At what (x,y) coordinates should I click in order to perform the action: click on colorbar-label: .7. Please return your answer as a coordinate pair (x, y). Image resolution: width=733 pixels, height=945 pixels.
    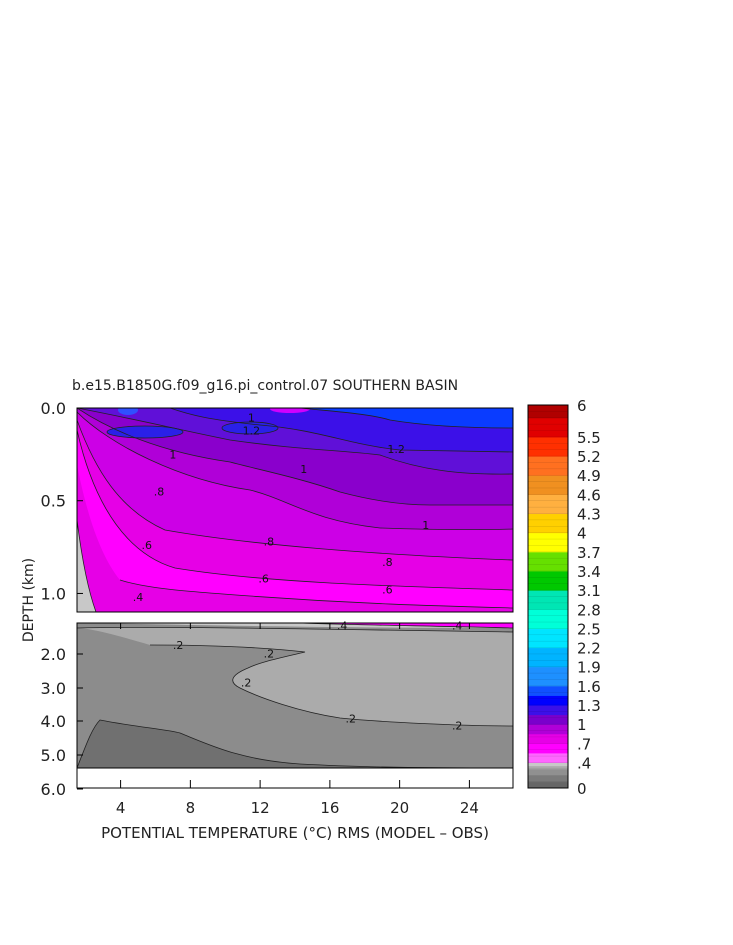
    Looking at the image, I should click on (584, 744).